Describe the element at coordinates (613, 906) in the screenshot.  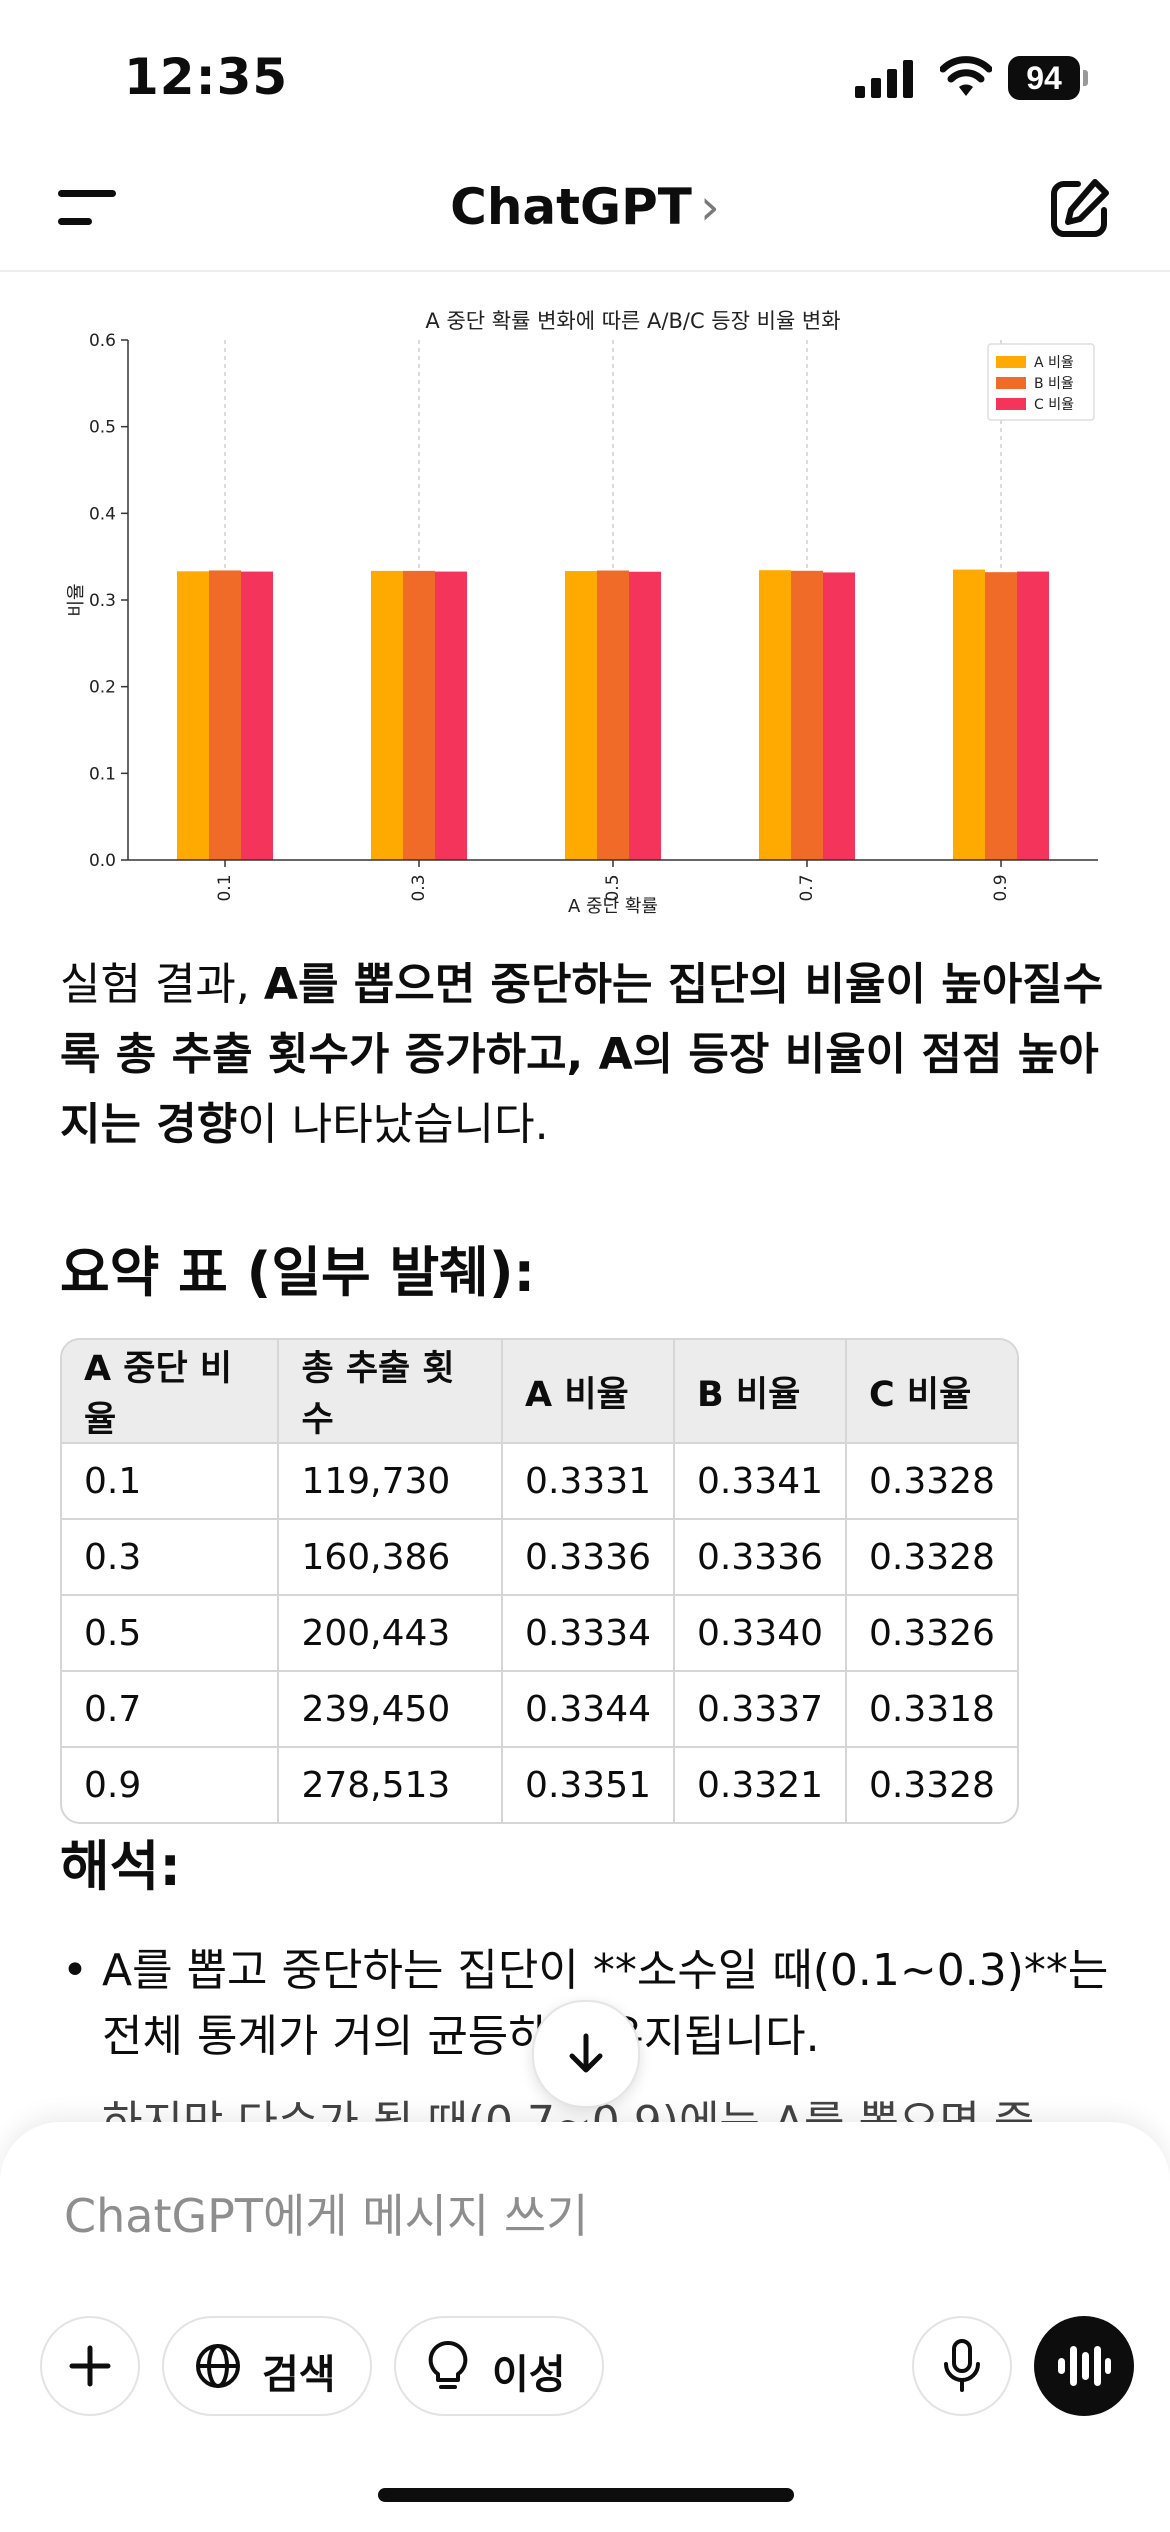
I see `x-axis-label: A 중단 확률` at that location.